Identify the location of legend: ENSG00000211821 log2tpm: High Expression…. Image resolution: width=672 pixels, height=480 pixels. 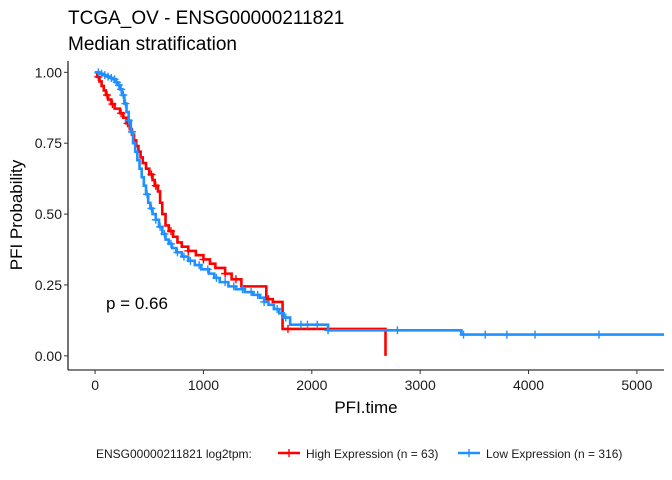
(359, 454).